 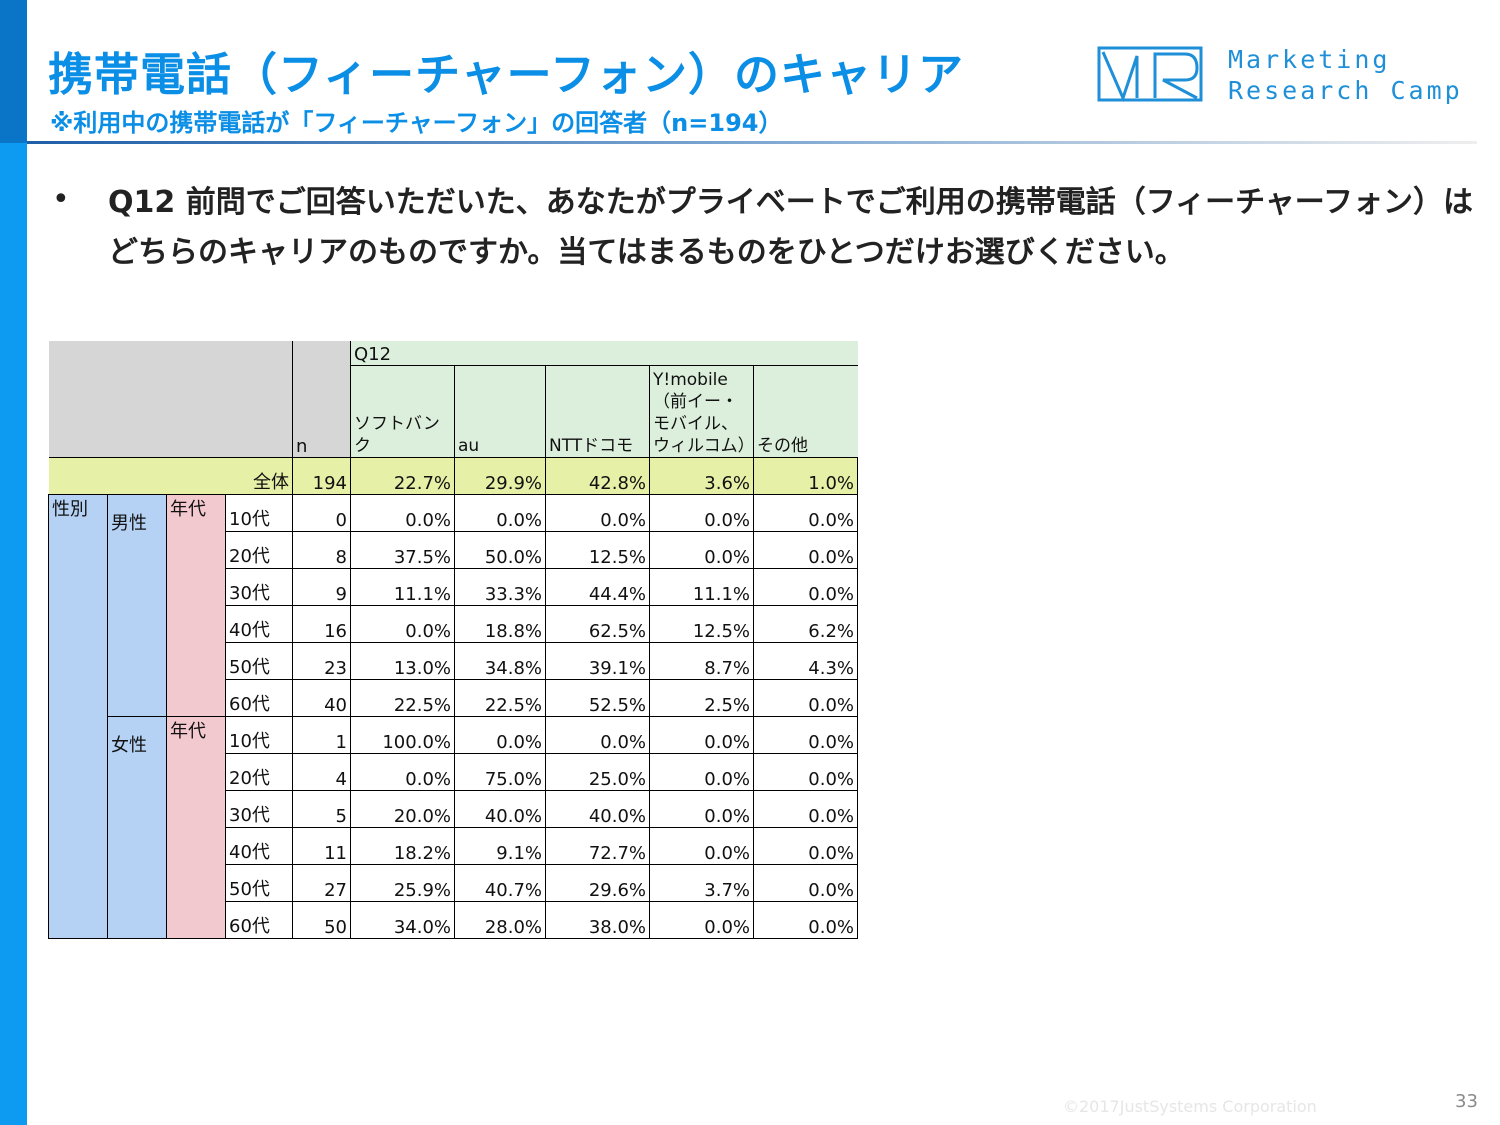 What do you see at coordinates (1309, 59) in the screenshot?
I see `logo-line-1: Marketing` at bounding box center [1309, 59].